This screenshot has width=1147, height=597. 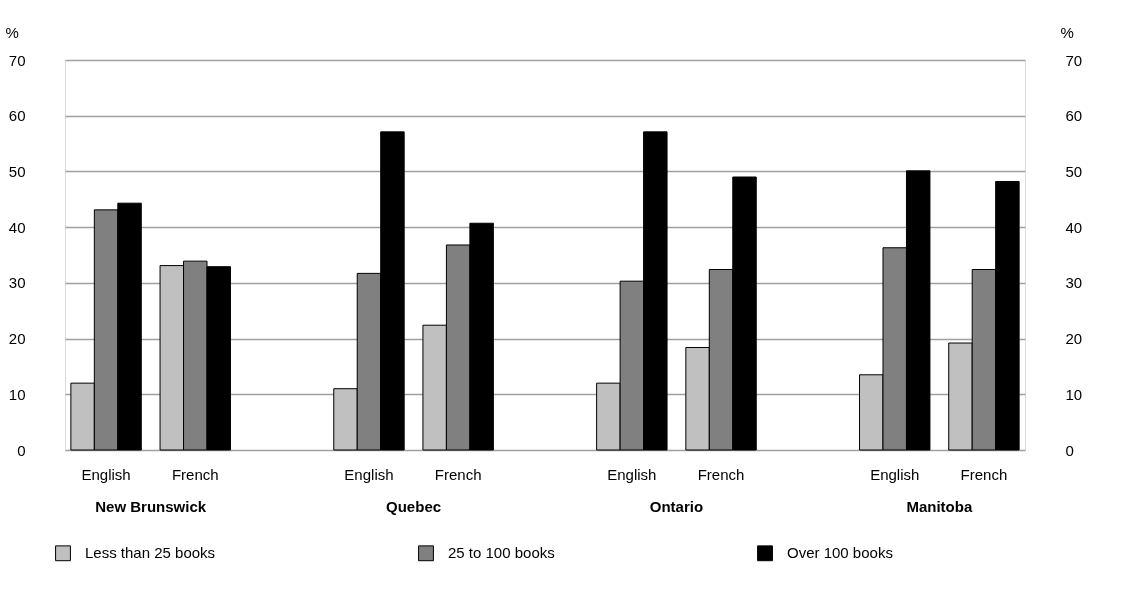 What do you see at coordinates (151, 506) in the screenshot?
I see `text: New Brunswick` at bounding box center [151, 506].